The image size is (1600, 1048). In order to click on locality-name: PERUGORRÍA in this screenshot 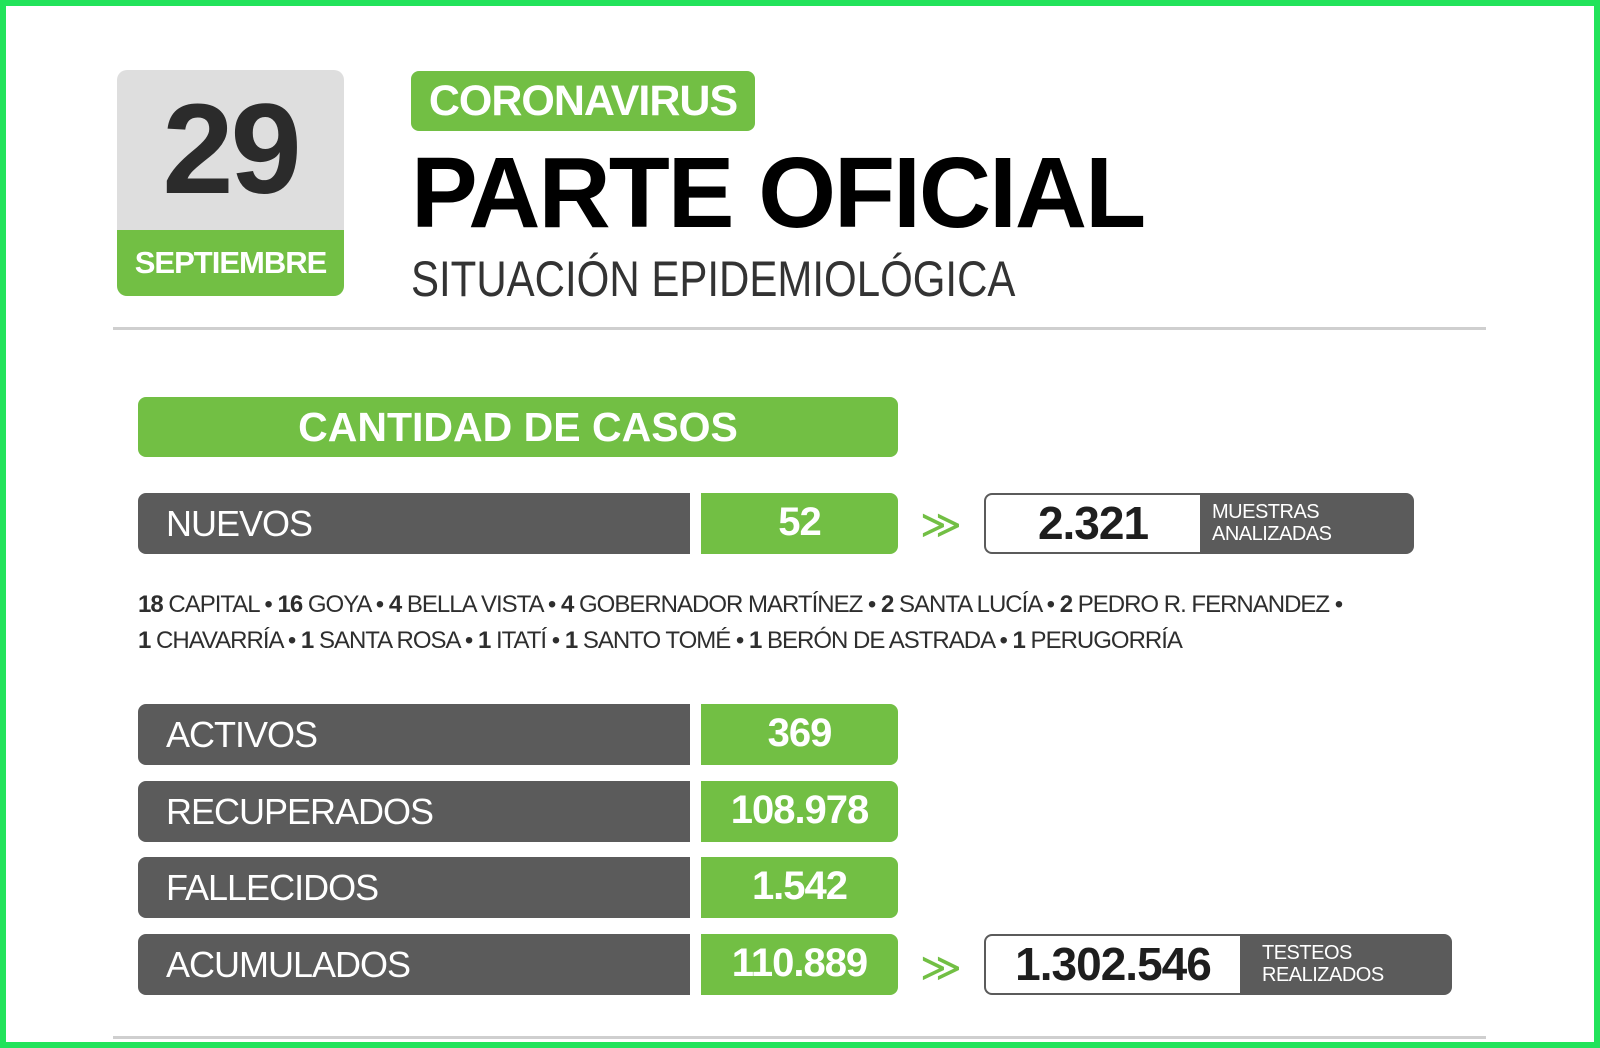, I will do `click(1103, 640)`.